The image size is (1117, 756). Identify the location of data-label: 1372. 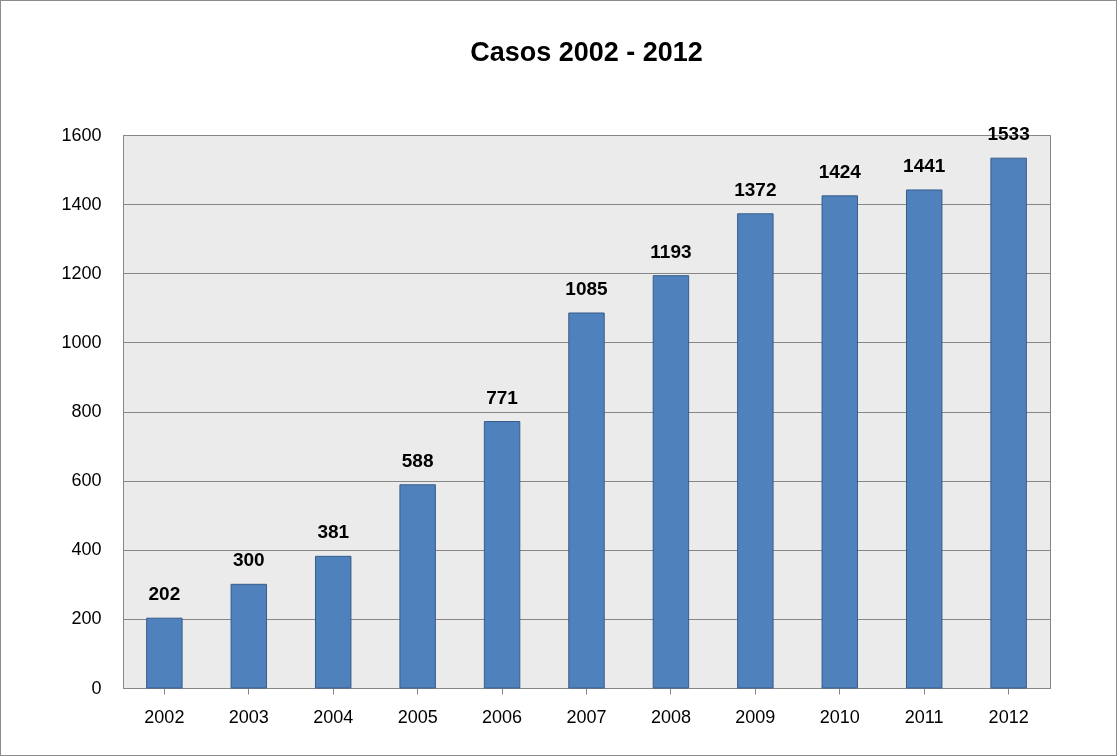
(755, 189).